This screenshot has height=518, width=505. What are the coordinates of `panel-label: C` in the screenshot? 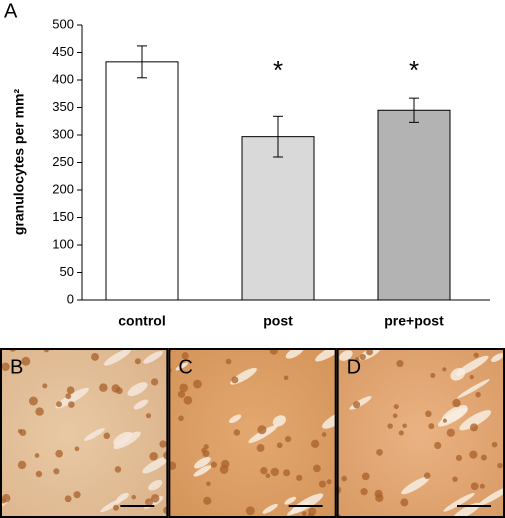 It's located at (185, 367).